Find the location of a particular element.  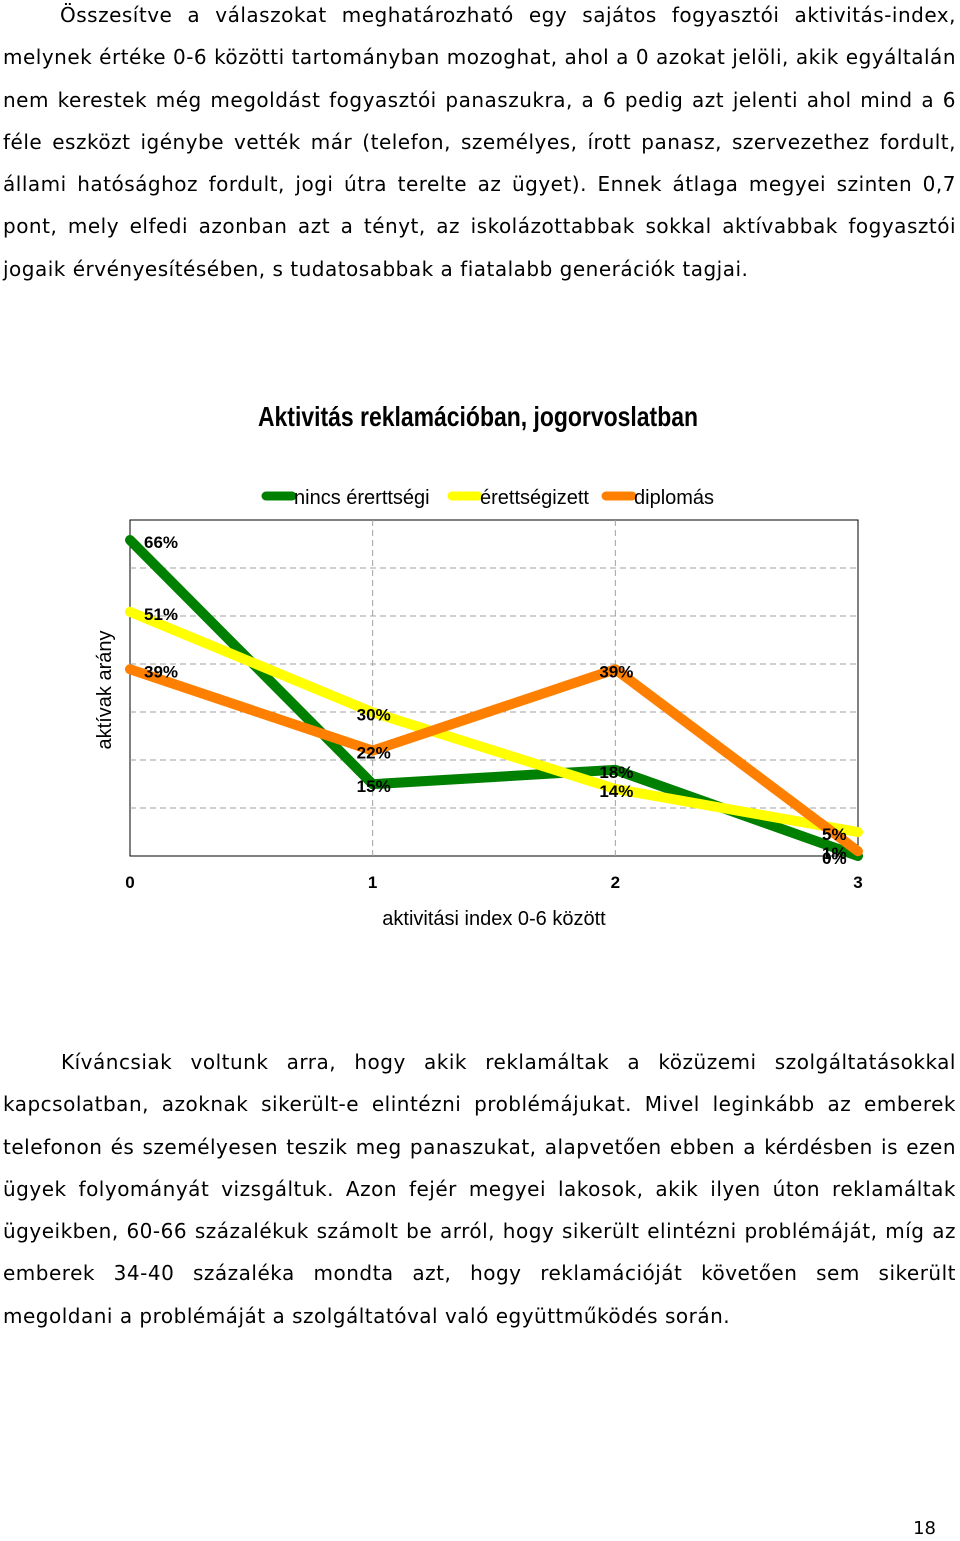

data-label: 14% is located at coordinates (616, 791).